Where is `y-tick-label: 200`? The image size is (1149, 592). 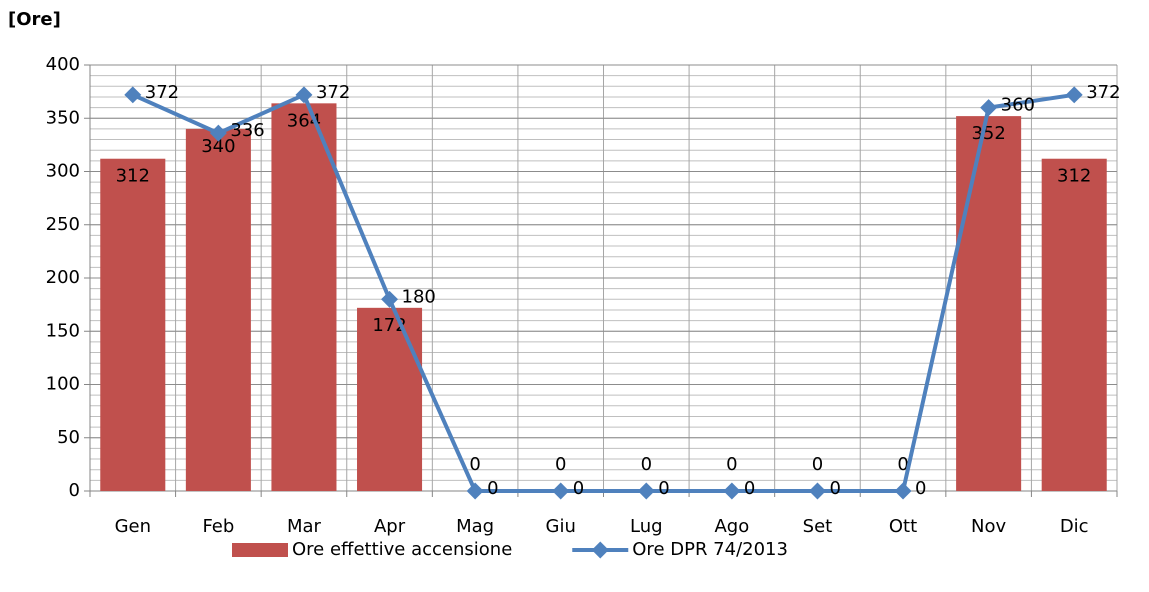
y-tick-label: 200 is located at coordinates (63, 277).